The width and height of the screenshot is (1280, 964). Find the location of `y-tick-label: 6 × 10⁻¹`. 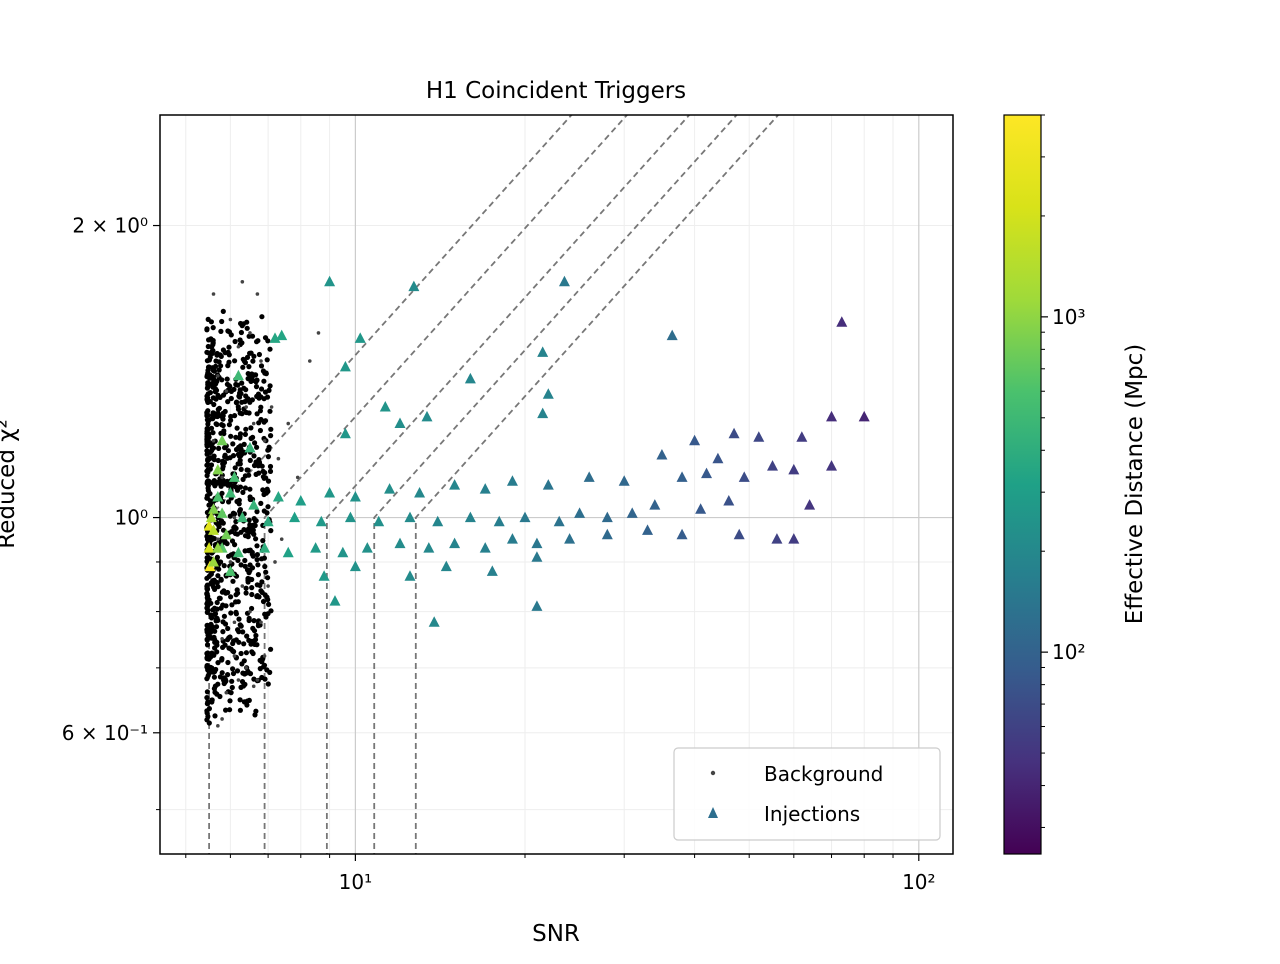

y-tick-label: 6 × 10⁻¹ is located at coordinates (105, 733).